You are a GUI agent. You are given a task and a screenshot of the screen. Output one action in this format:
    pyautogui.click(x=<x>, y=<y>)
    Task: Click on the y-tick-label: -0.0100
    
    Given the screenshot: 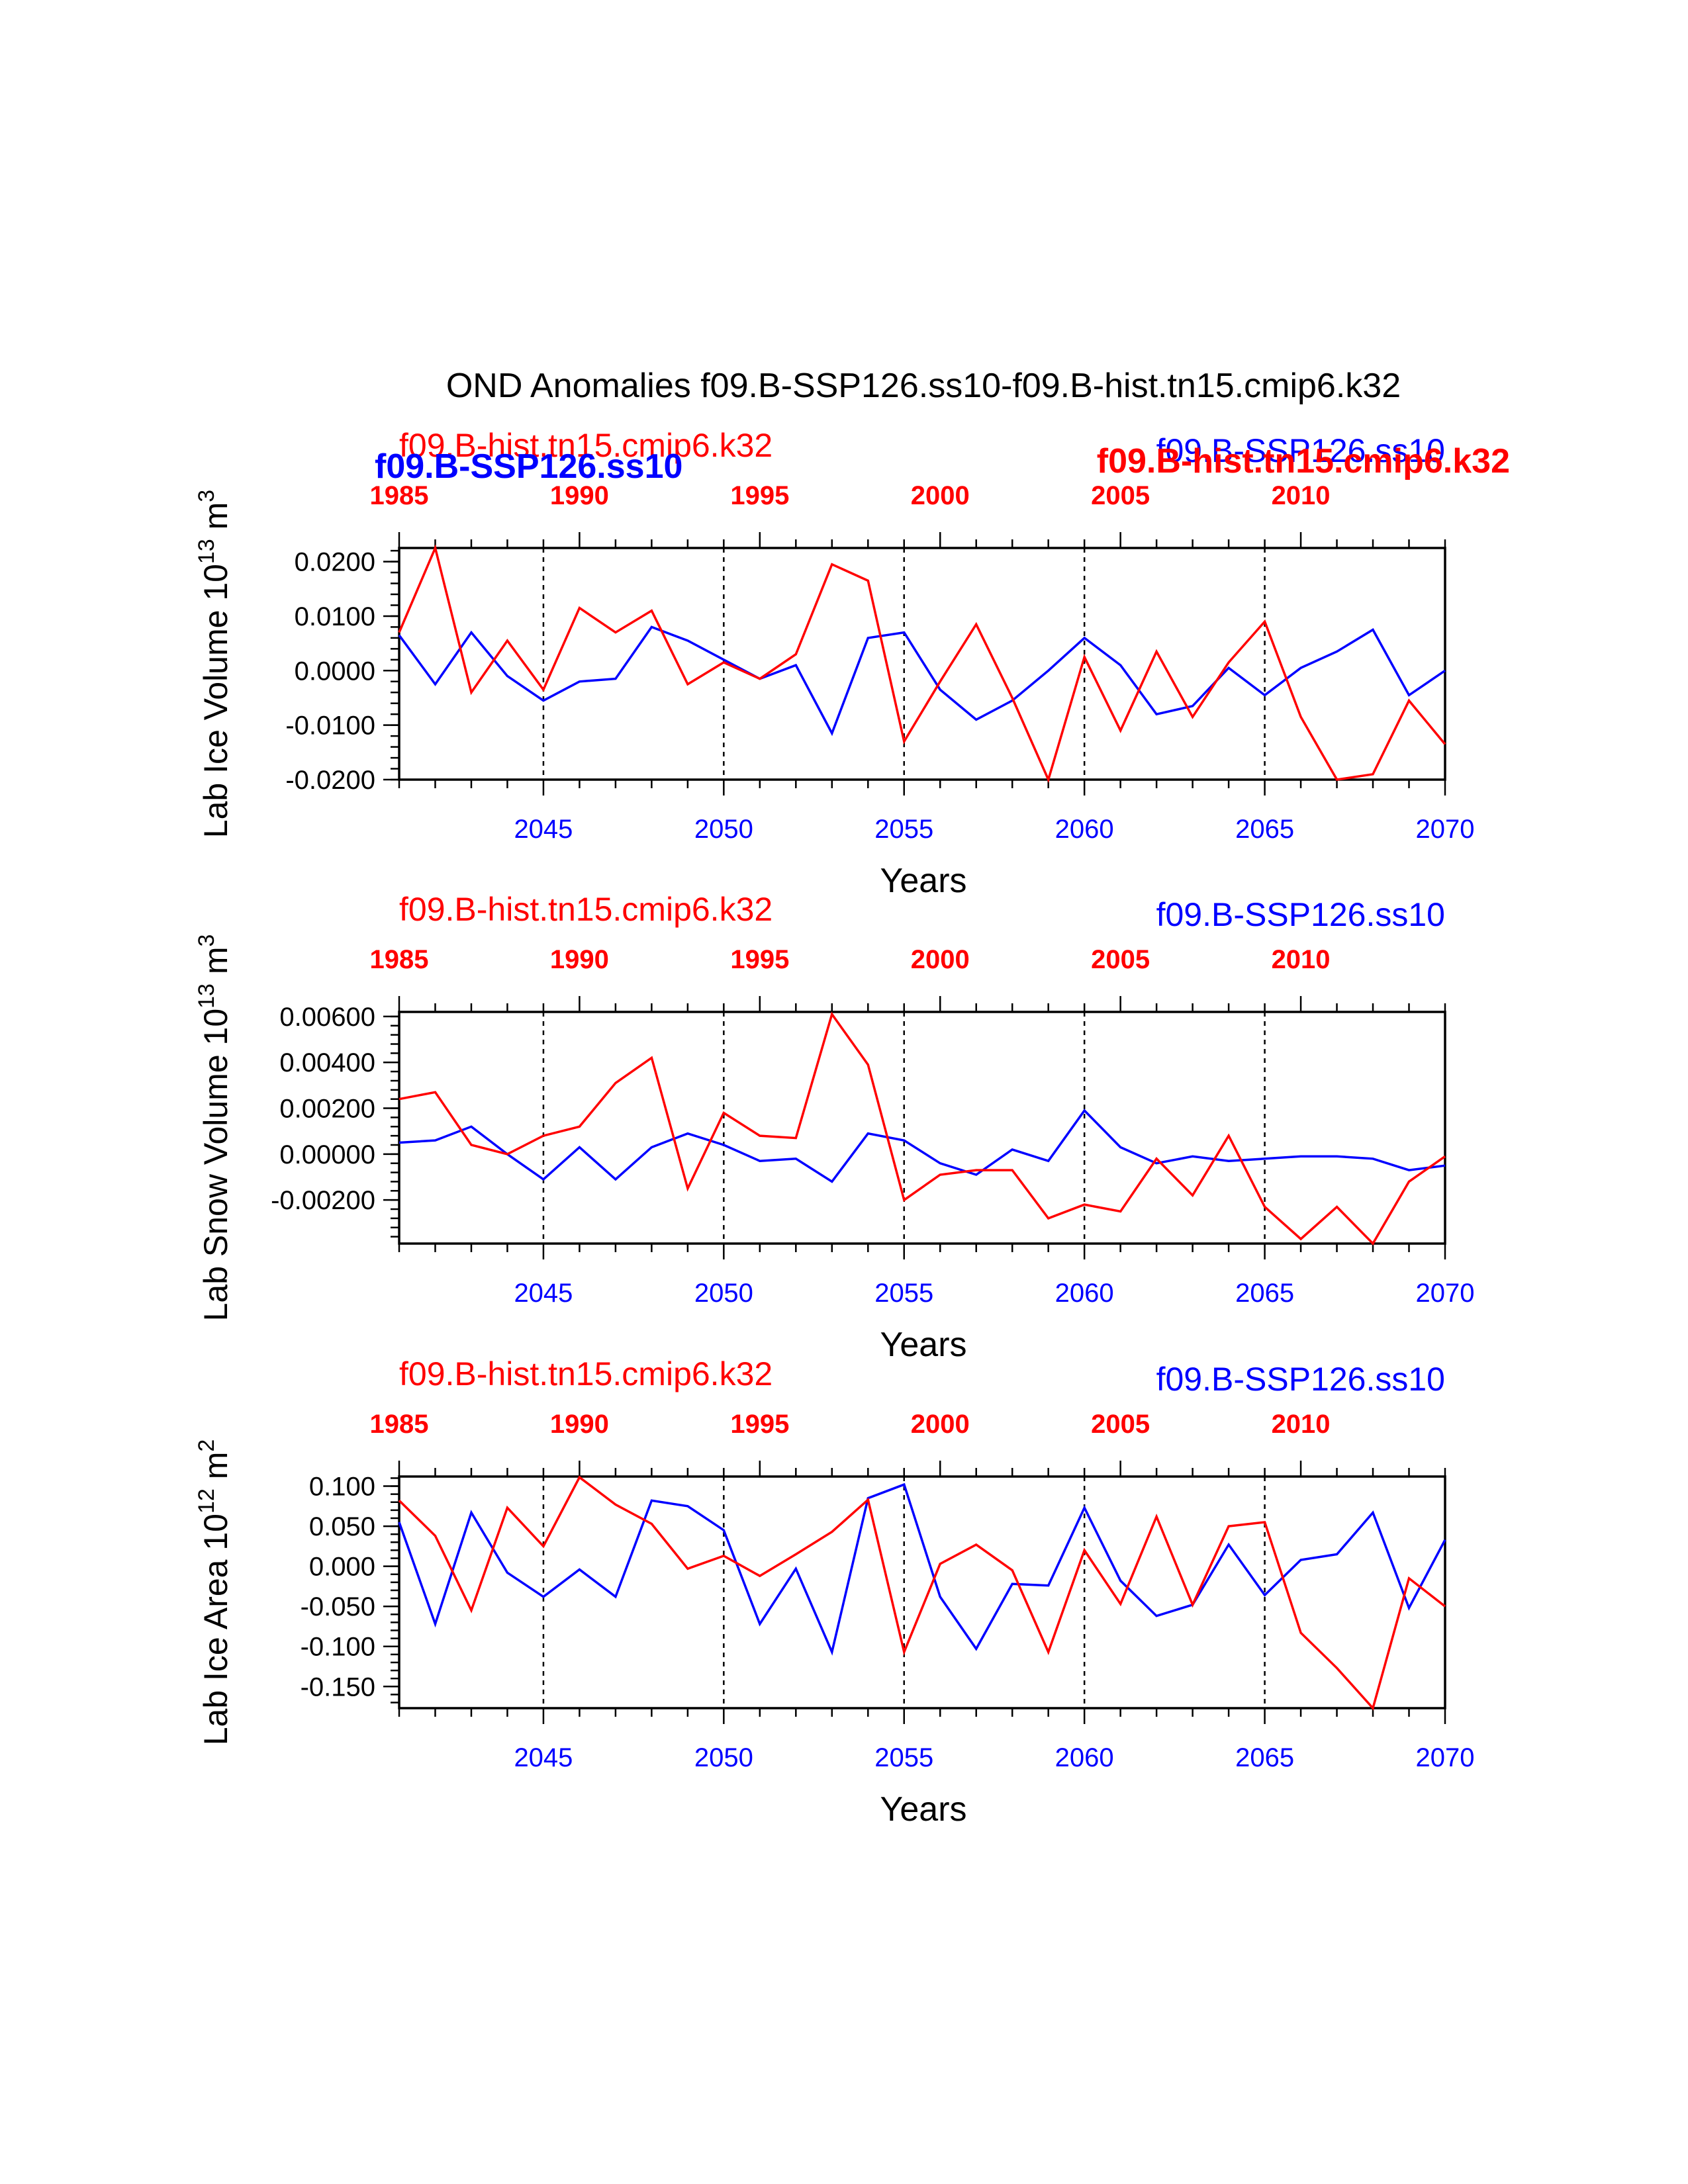 What is the action you would take?
    pyautogui.click(x=330, y=726)
    